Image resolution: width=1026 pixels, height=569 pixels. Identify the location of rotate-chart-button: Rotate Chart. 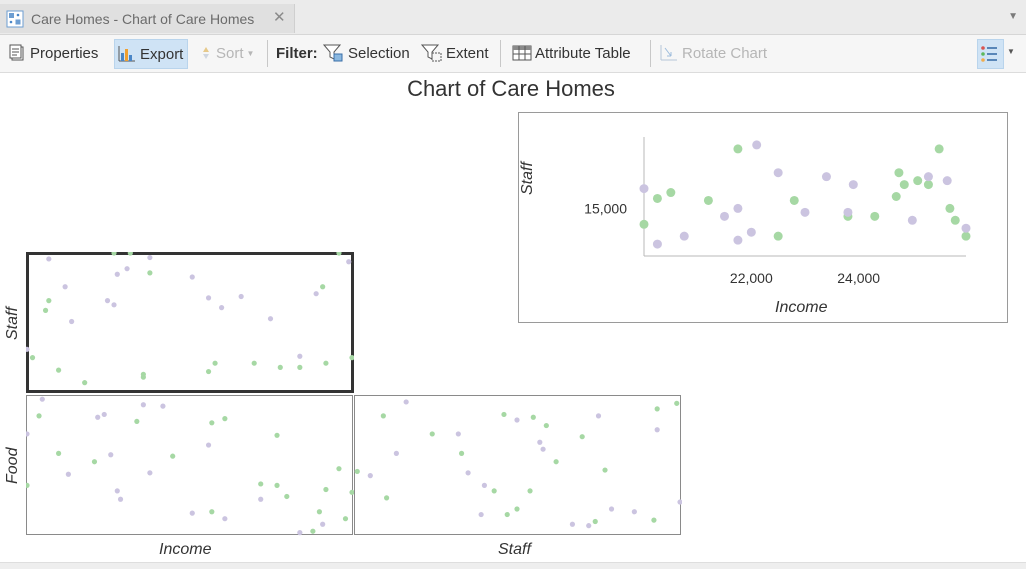
(713, 53).